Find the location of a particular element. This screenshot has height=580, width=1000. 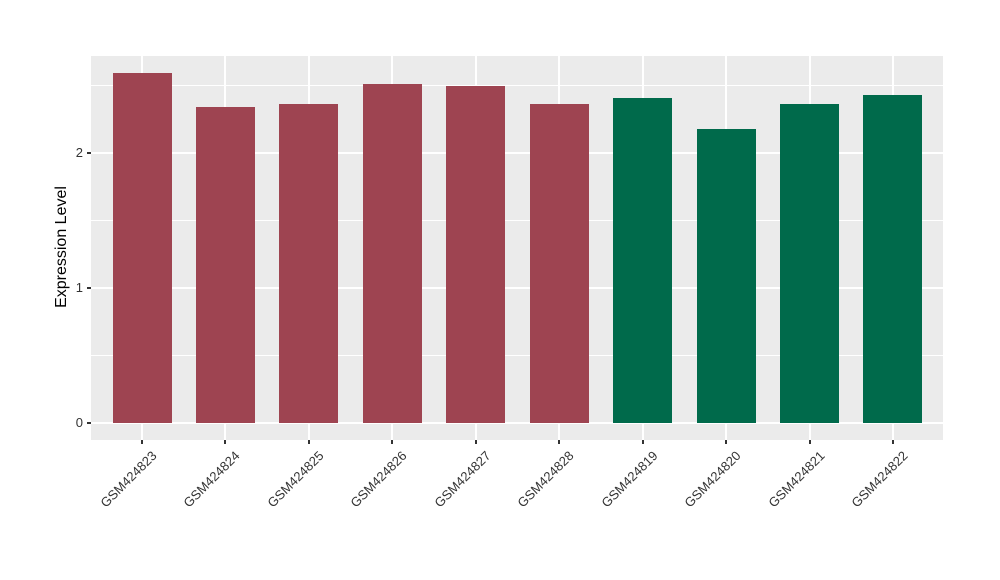

x-tick-mark-GSM424825 is located at coordinates (308, 442).